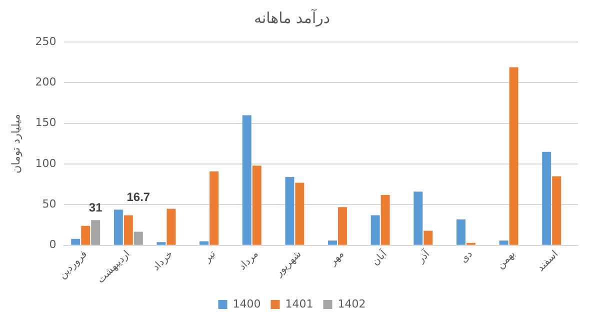  What do you see at coordinates (73, 265) in the screenshot?
I see `x-tick-label: فروردین` at bounding box center [73, 265].